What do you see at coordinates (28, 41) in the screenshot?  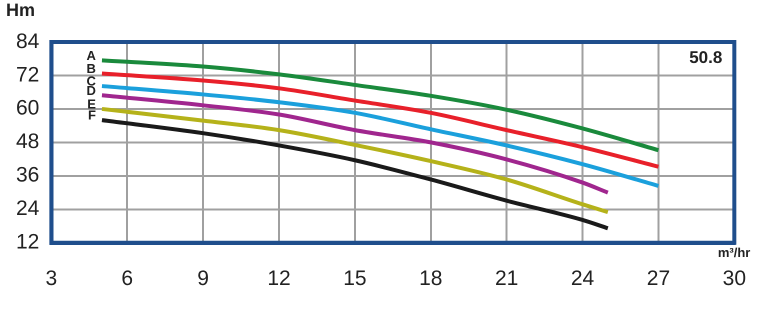 I see `y-tick-label: 84` at bounding box center [28, 41].